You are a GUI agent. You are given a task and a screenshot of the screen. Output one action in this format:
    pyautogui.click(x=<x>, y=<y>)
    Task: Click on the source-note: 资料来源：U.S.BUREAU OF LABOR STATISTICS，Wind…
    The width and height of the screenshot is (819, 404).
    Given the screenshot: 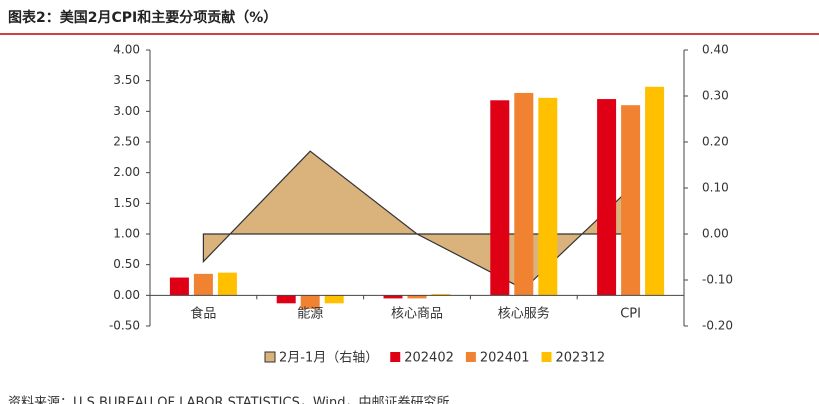 What is the action you would take?
    pyautogui.click(x=229, y=399)
    